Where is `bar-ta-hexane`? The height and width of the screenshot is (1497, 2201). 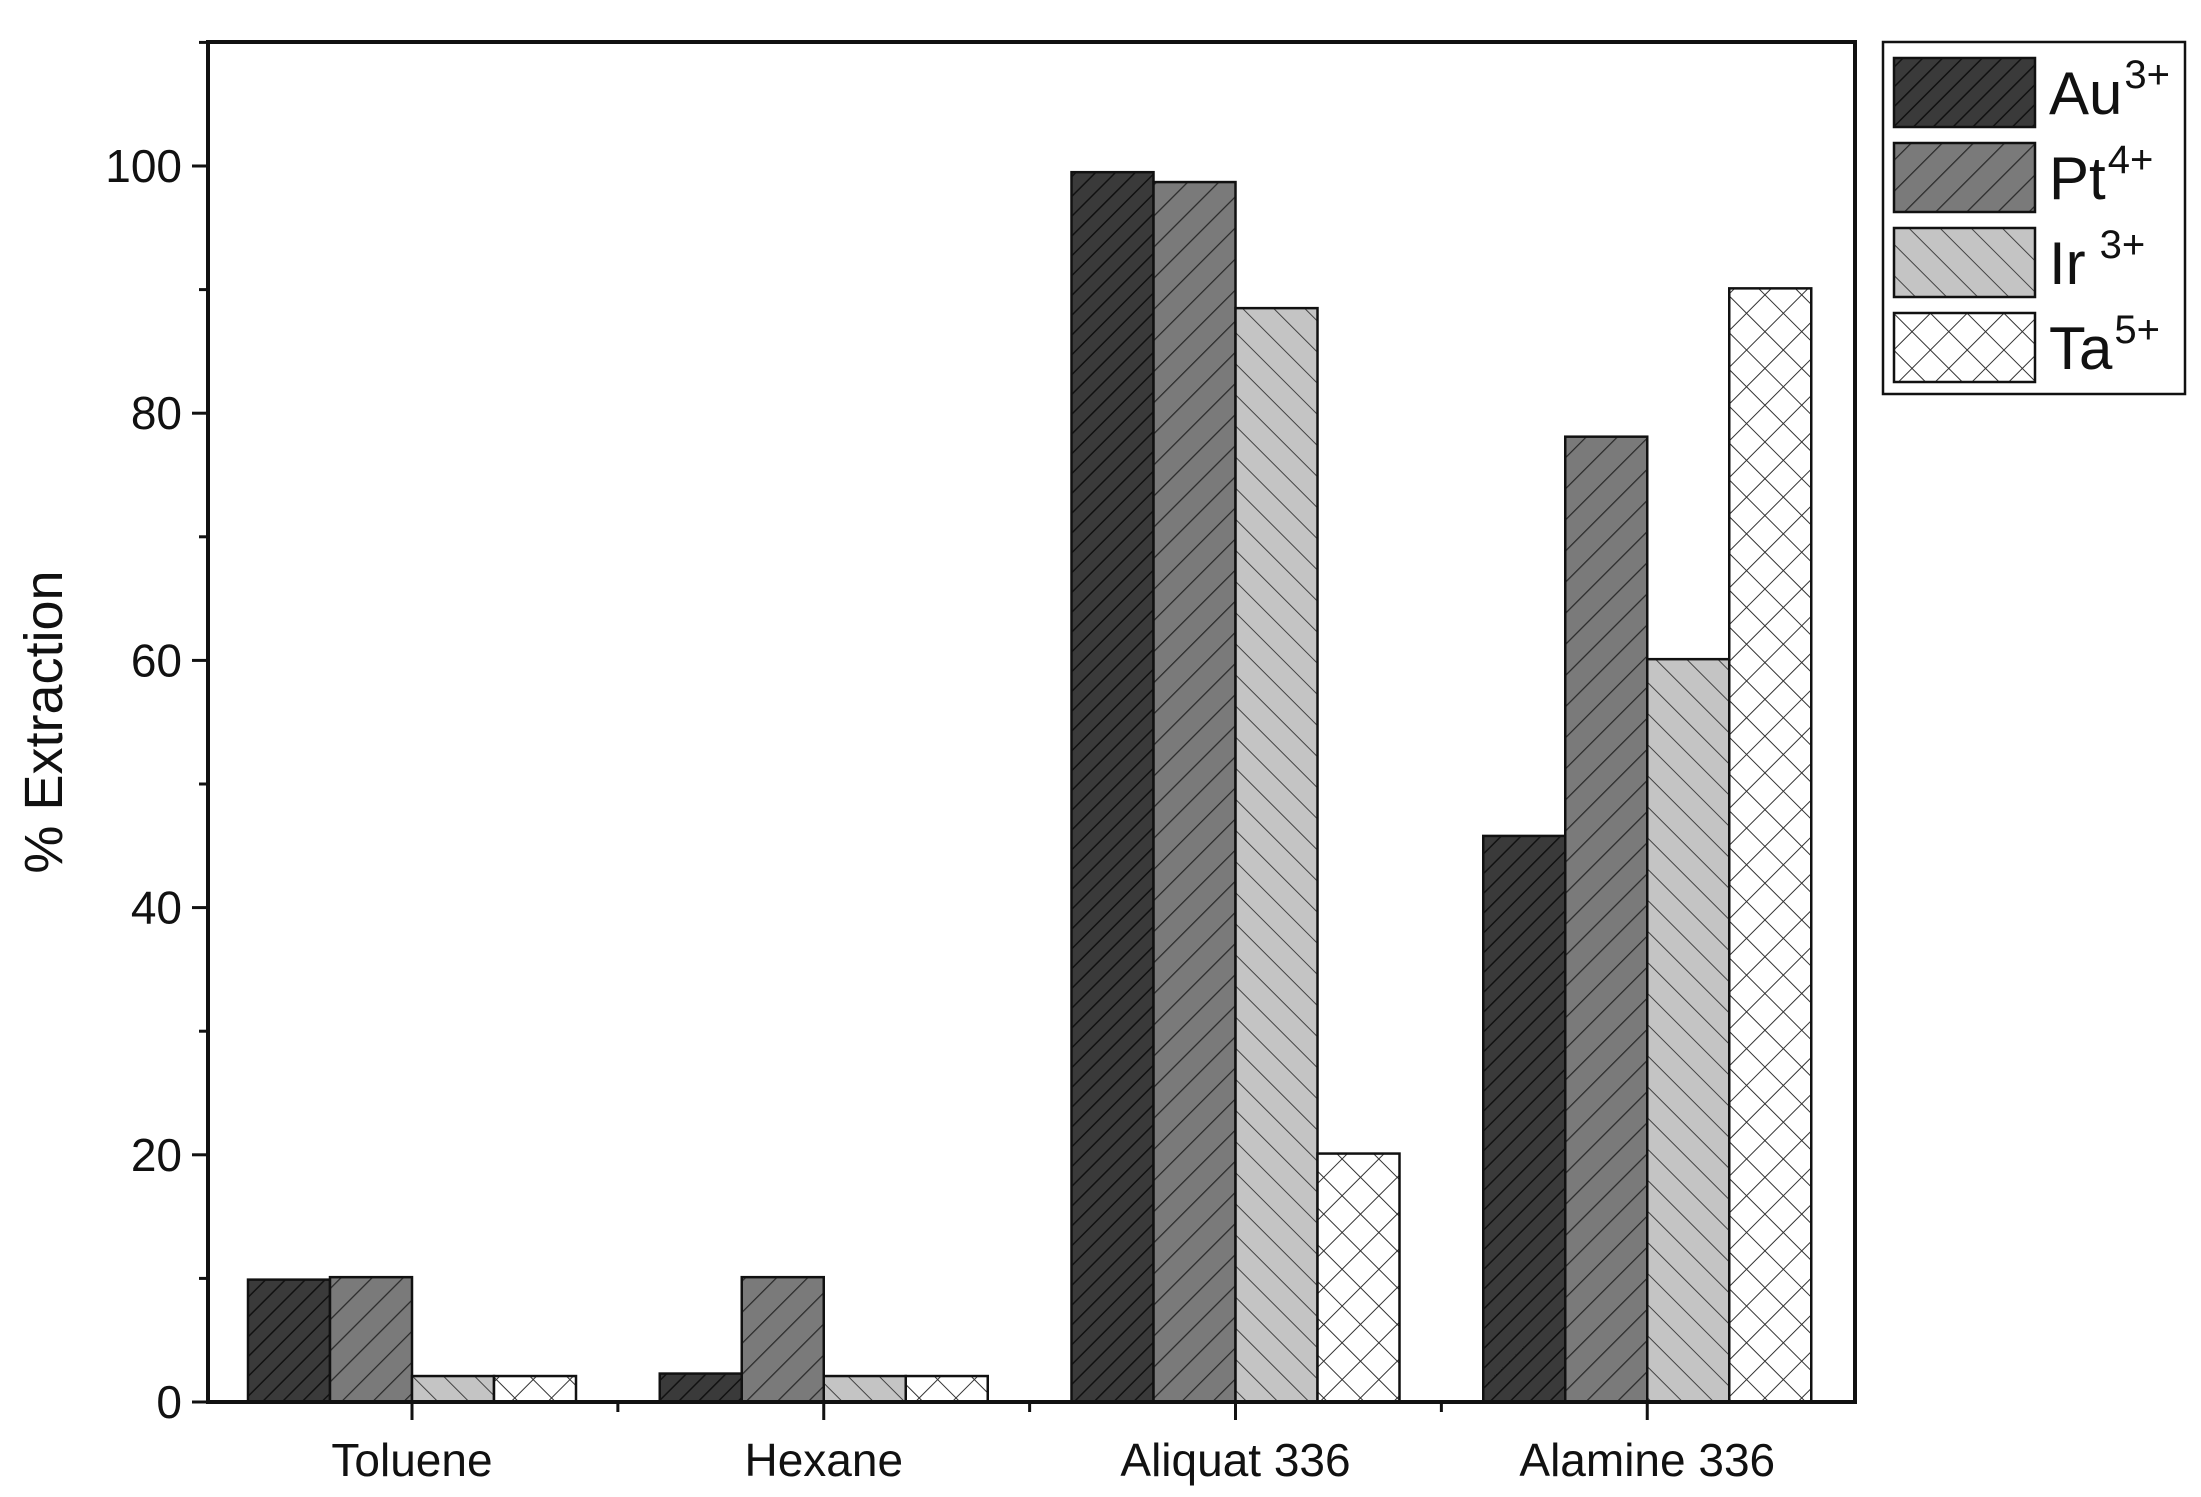
bar-ta-hexane is located at coordinates (946, 1389).